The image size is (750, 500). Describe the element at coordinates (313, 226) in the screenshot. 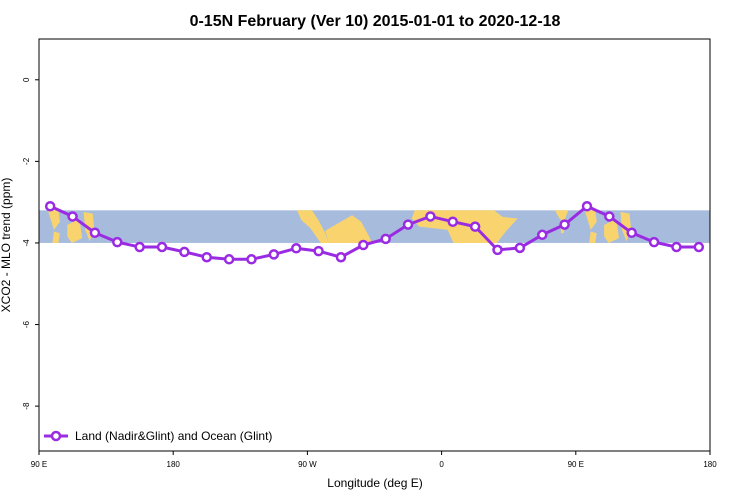

I see `land-central-america` at that location.